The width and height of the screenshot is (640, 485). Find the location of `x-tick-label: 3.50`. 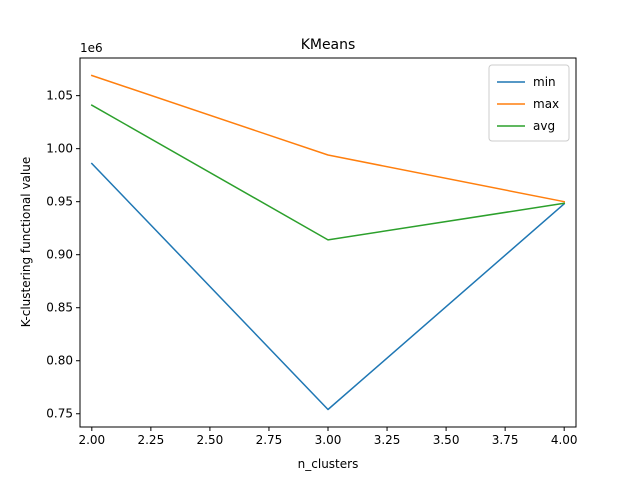

x-tick-label: 3.50 is located at coordinates (446, 440).